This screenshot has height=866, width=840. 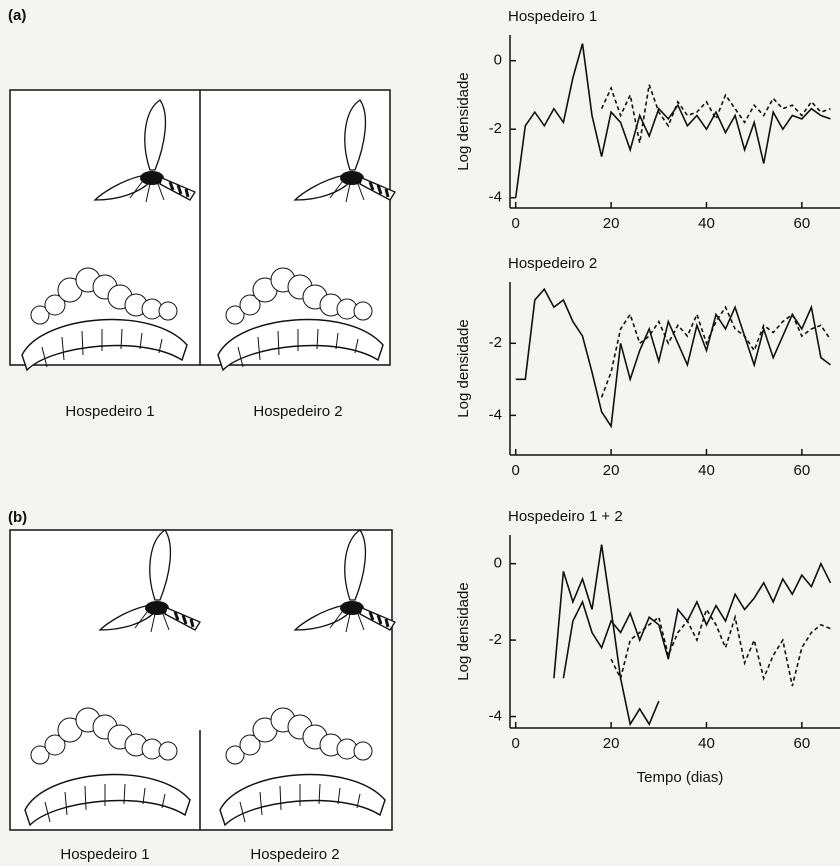 What do you see at coordinates (680, 777) in the screenshot?
I see `x-axis-label: Tempo (dias)` at bounding box center [680, 777].